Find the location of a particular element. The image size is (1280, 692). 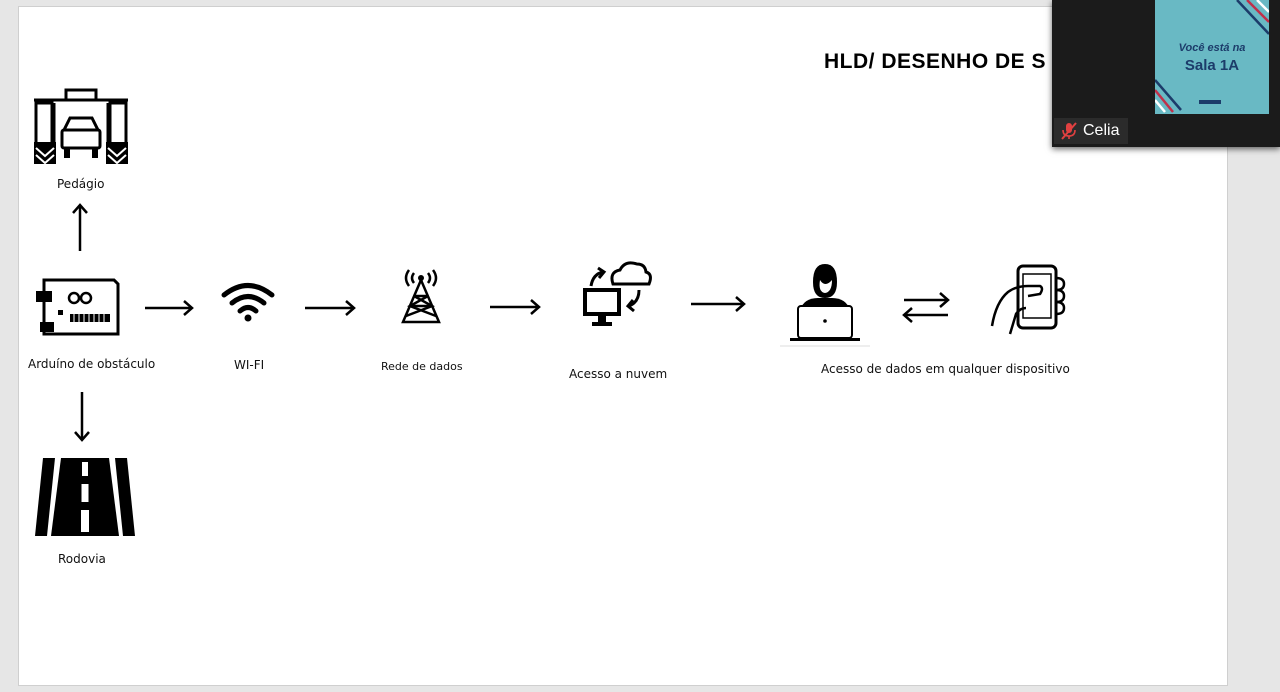

toll-booth-icon is located at coordinates (81, 126).